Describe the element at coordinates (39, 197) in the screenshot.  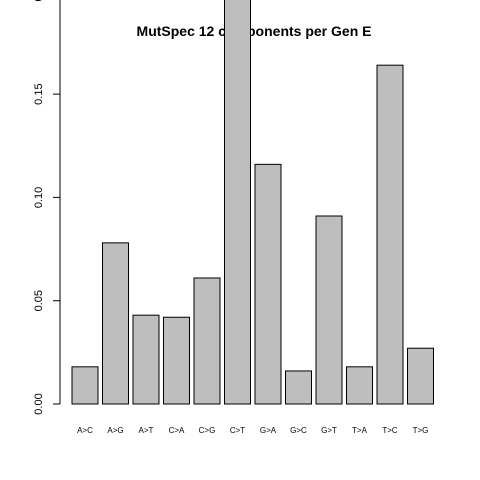
I see `y-tick-label: 0.10` at that location.